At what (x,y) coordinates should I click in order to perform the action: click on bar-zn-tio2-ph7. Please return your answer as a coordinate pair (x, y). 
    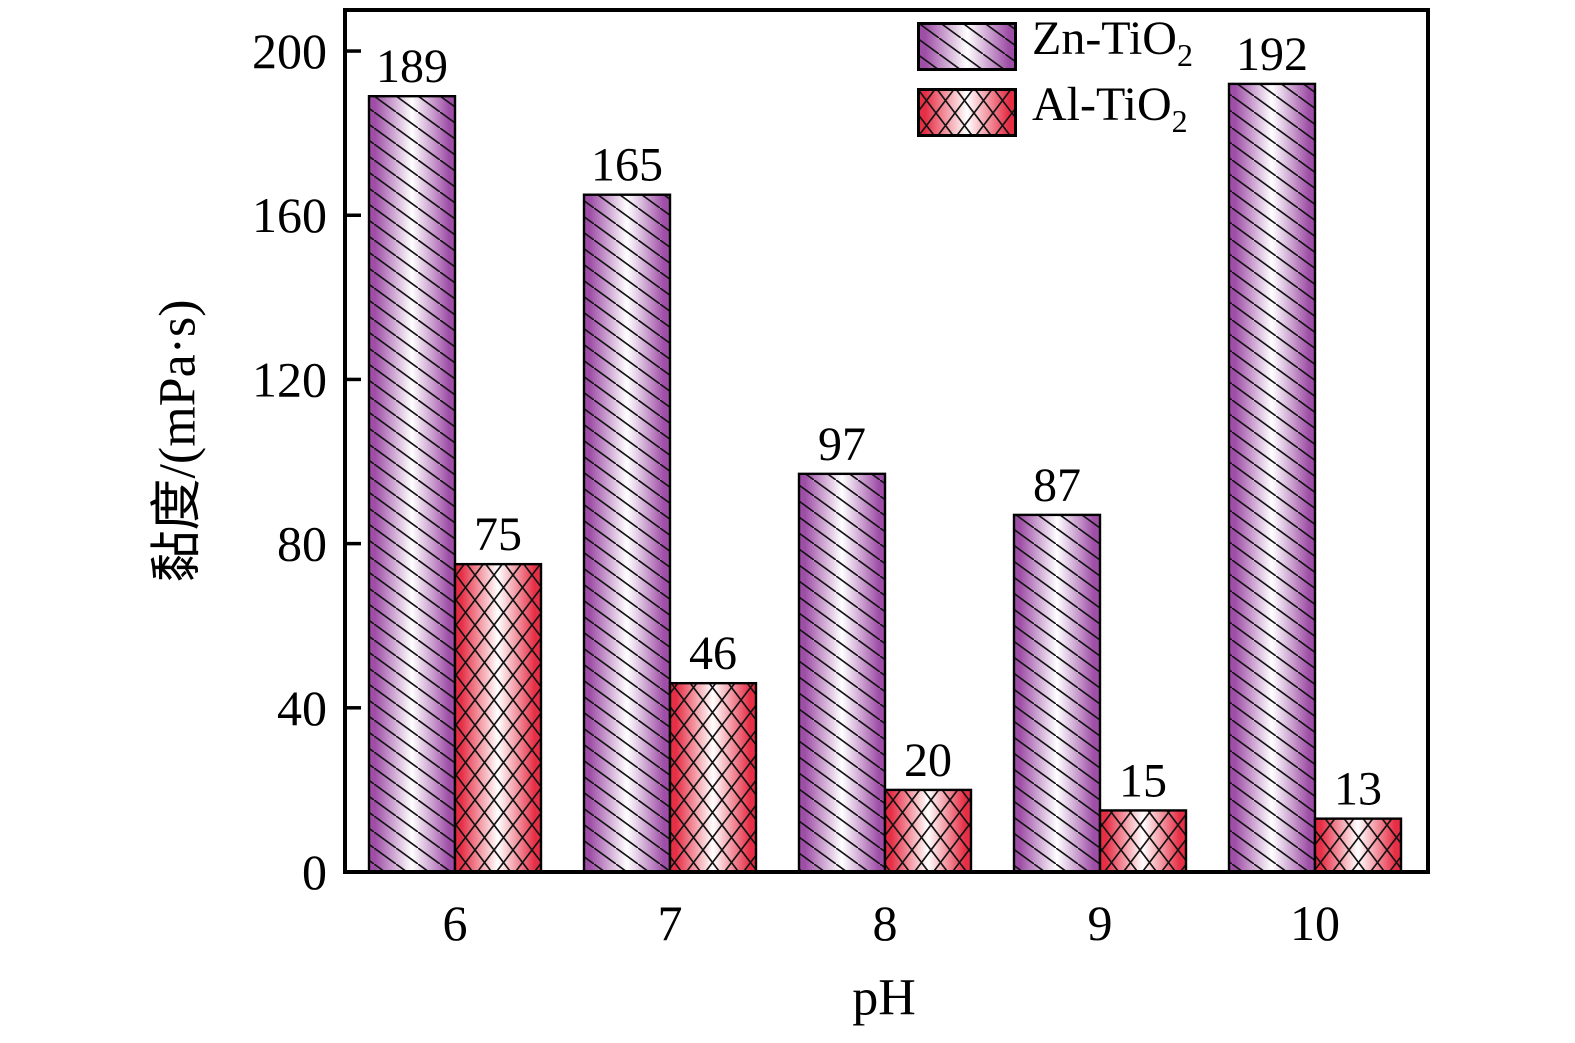
    Looking at the image, I should click on (627, 533).